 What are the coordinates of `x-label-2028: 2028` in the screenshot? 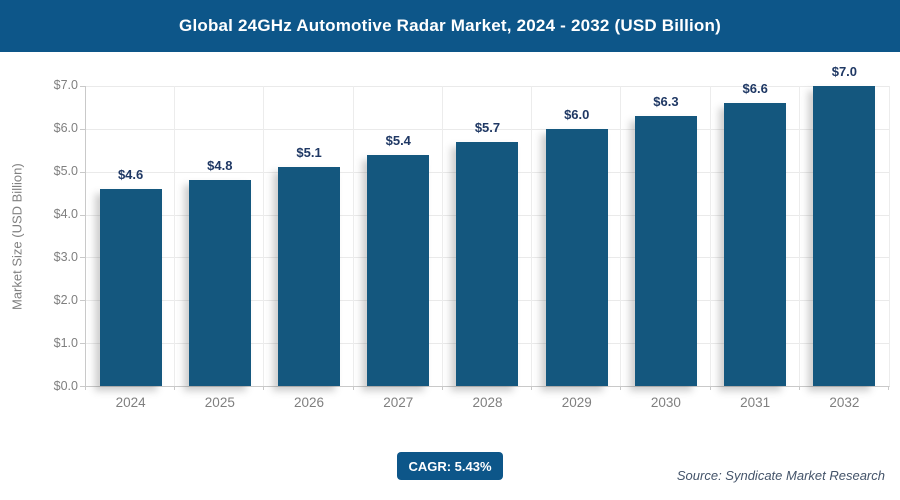 It's located at (487, 402).